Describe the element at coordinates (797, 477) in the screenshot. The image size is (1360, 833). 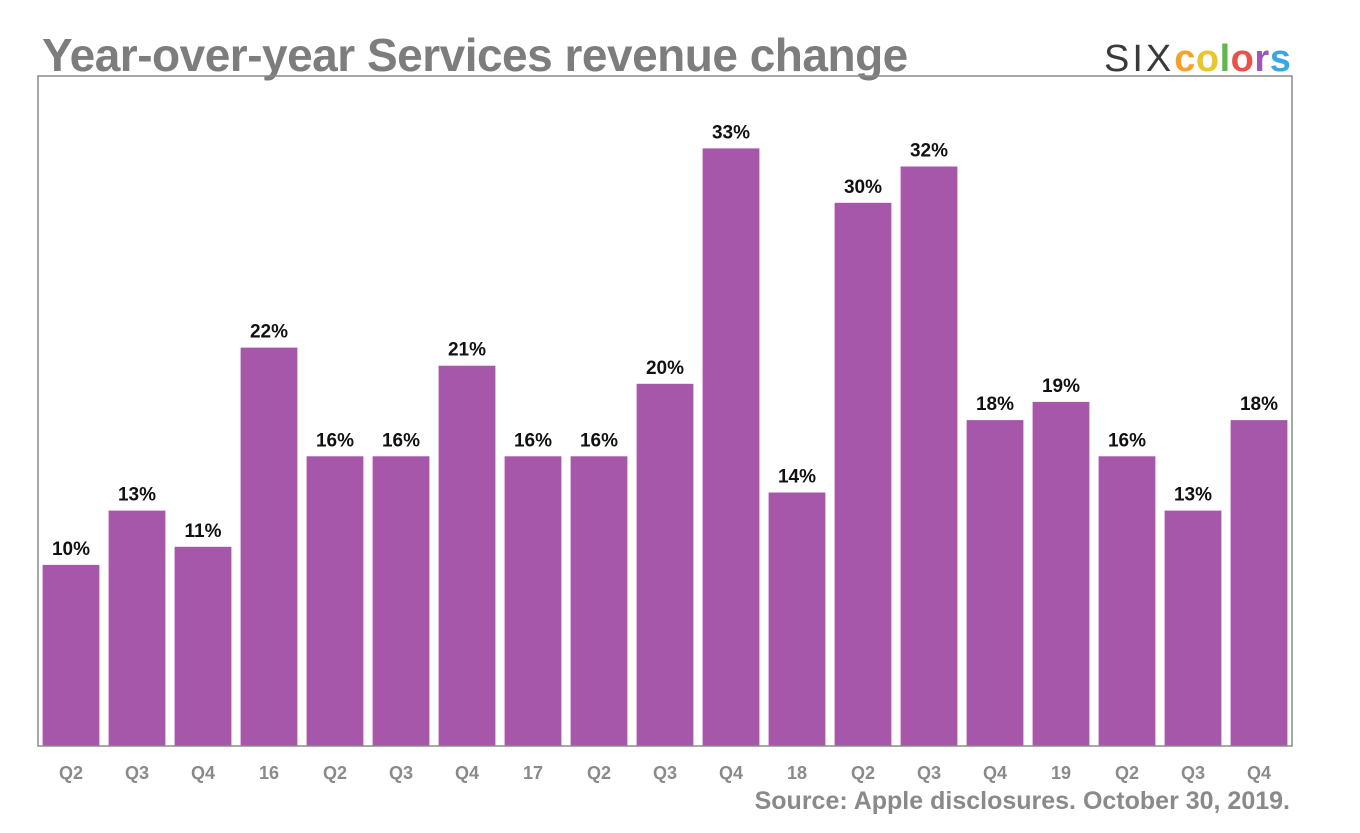
I see `data-label: 14%` at that location.